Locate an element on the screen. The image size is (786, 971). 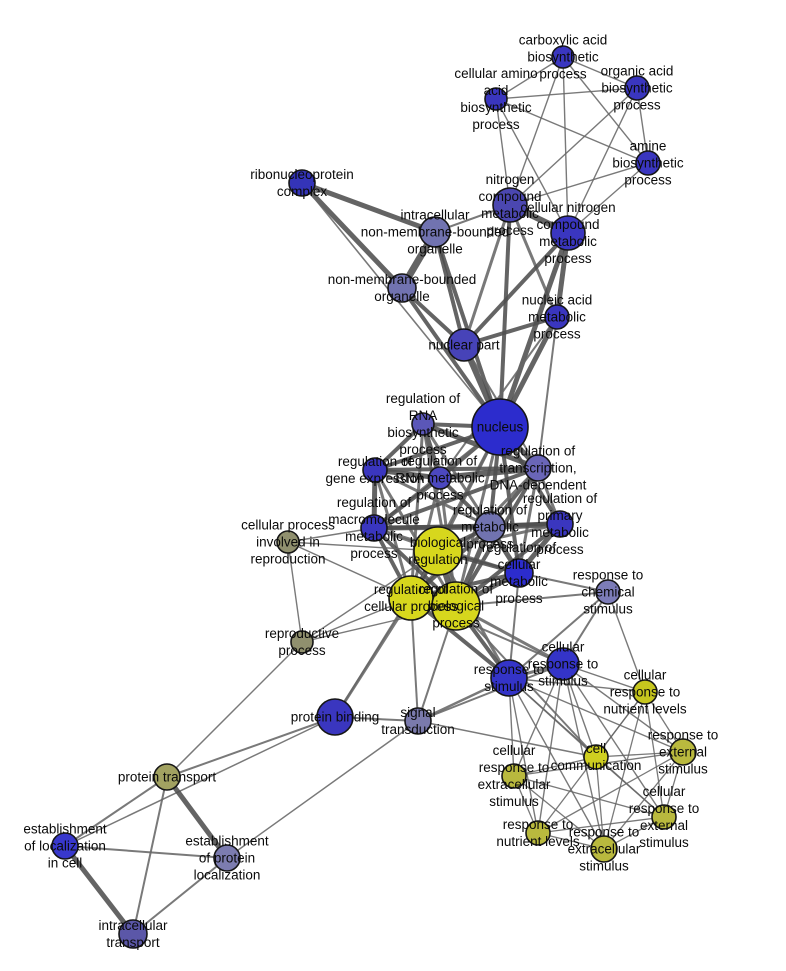
node-label-cellular-response-to-nutrient-levels: cellular response to nutrient levels is located at coordinates (645, 692).